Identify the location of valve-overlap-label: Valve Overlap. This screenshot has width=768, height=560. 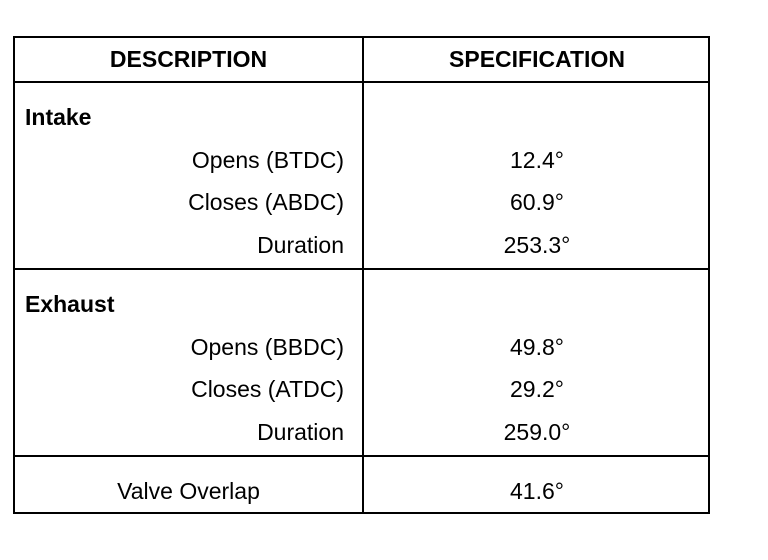
(188, 491).